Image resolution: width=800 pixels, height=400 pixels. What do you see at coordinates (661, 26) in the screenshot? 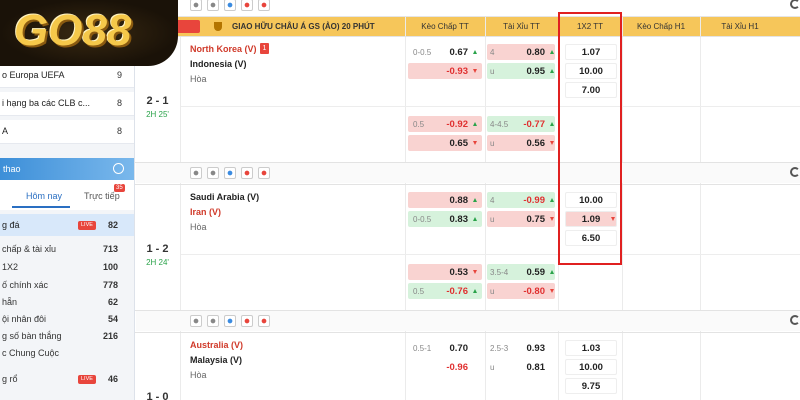
I see `column-header: Kèo Chấp H1` at bounding box center [661, 26].